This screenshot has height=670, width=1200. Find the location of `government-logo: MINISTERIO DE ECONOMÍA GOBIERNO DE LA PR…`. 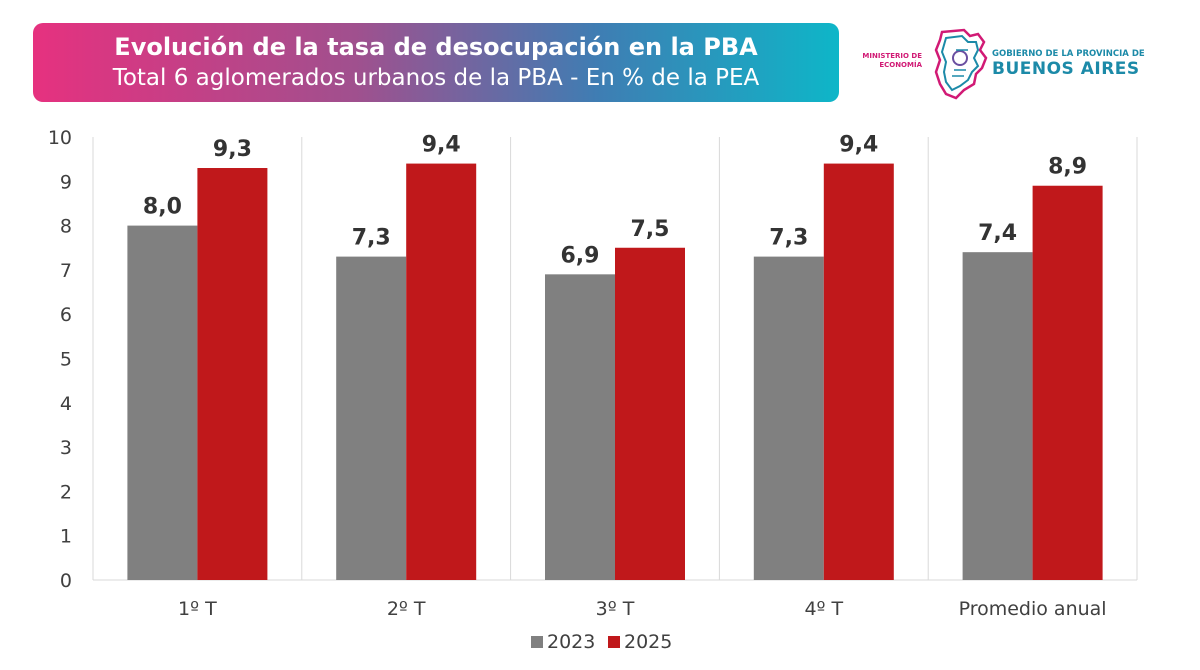

government-logo: MINISTERIO DE ECONOMÍA GOBIERNO DE LA PR… is located at coordinates (1003, 64).